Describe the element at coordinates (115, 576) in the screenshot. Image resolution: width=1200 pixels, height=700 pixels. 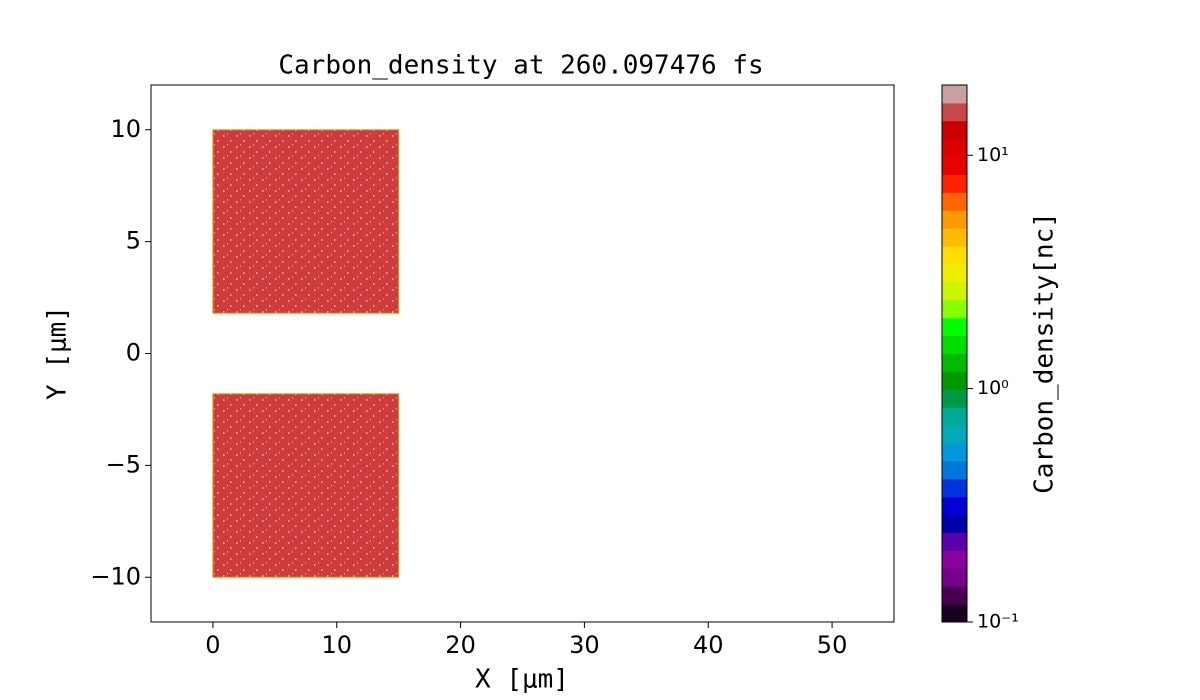
I see `y-tick-label: −10` at that location.